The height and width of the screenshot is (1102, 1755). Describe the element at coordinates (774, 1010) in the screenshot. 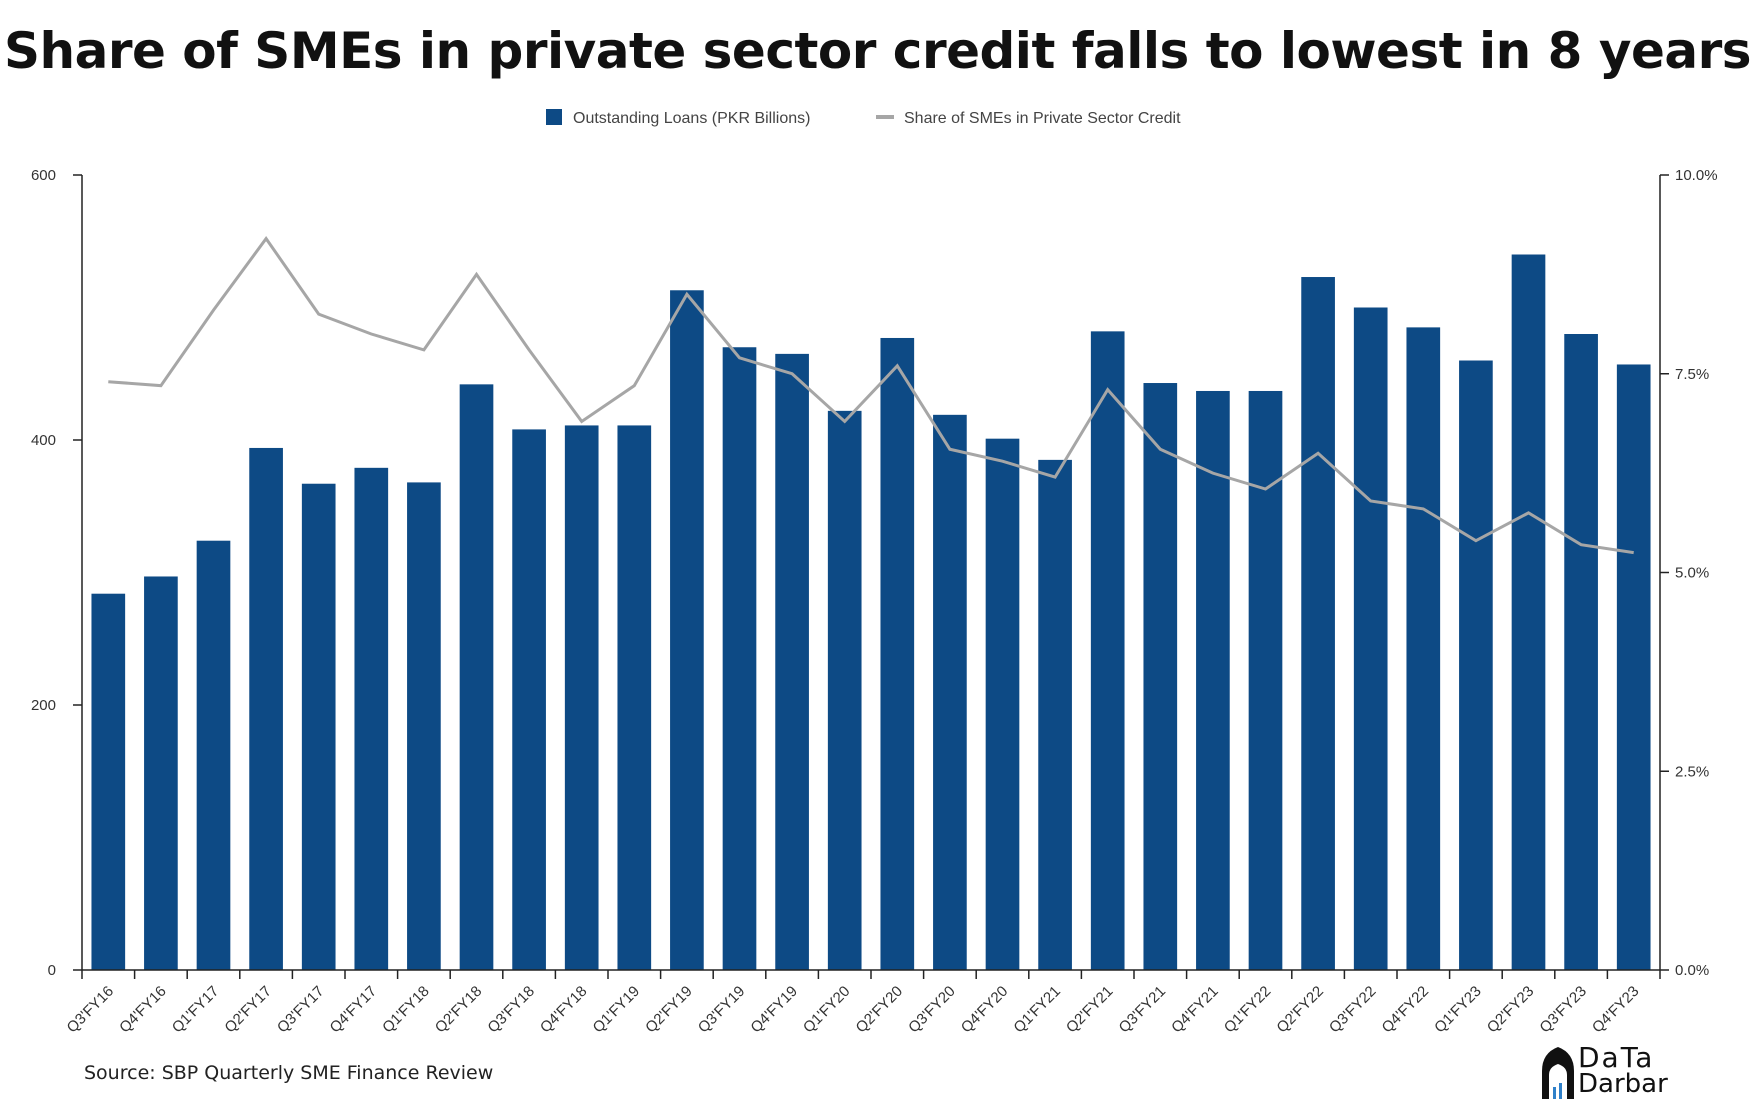

I see `x-tick-label: Q4'FY19` at that location.